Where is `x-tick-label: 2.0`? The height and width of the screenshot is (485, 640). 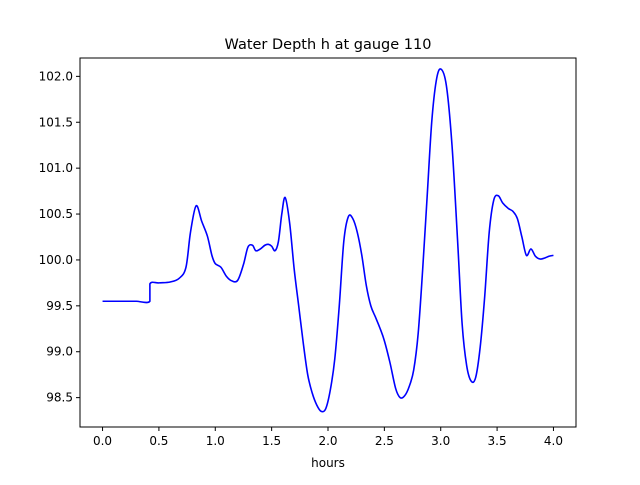
x-tick-label: 2.0 is located at coordinates (327, 441).